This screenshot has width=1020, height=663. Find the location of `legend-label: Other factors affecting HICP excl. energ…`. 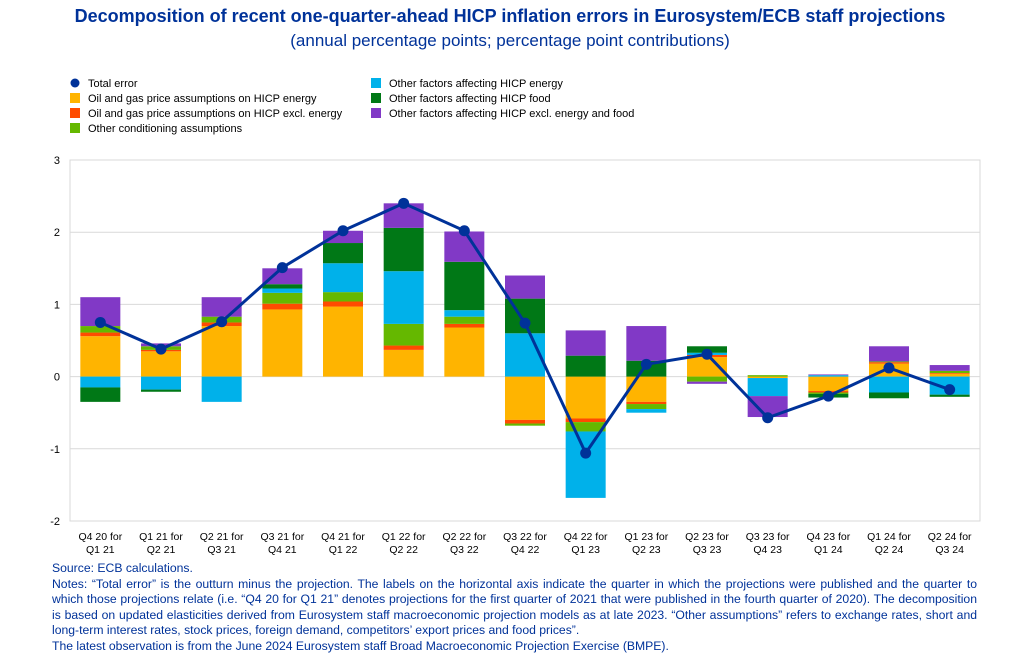

legend-label: Other factors affecting HICP excl. energ… is located at coordinates (511, 114).